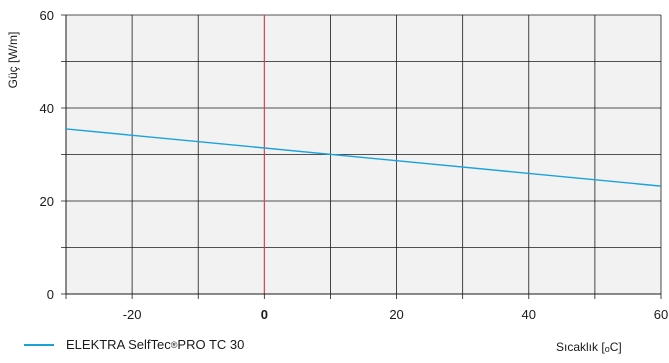  I want to click on x-tick-label: -20, so click(132, 314).